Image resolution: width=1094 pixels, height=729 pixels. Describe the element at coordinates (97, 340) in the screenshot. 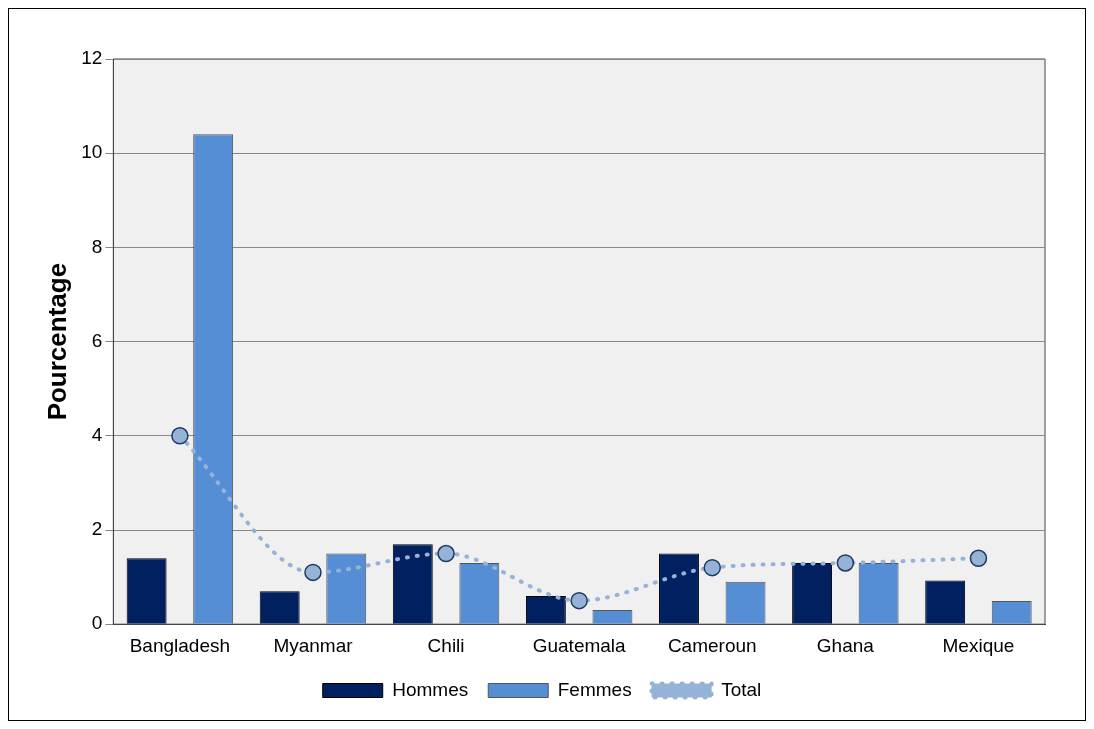

I see `y-tick-label: 6` at that location.